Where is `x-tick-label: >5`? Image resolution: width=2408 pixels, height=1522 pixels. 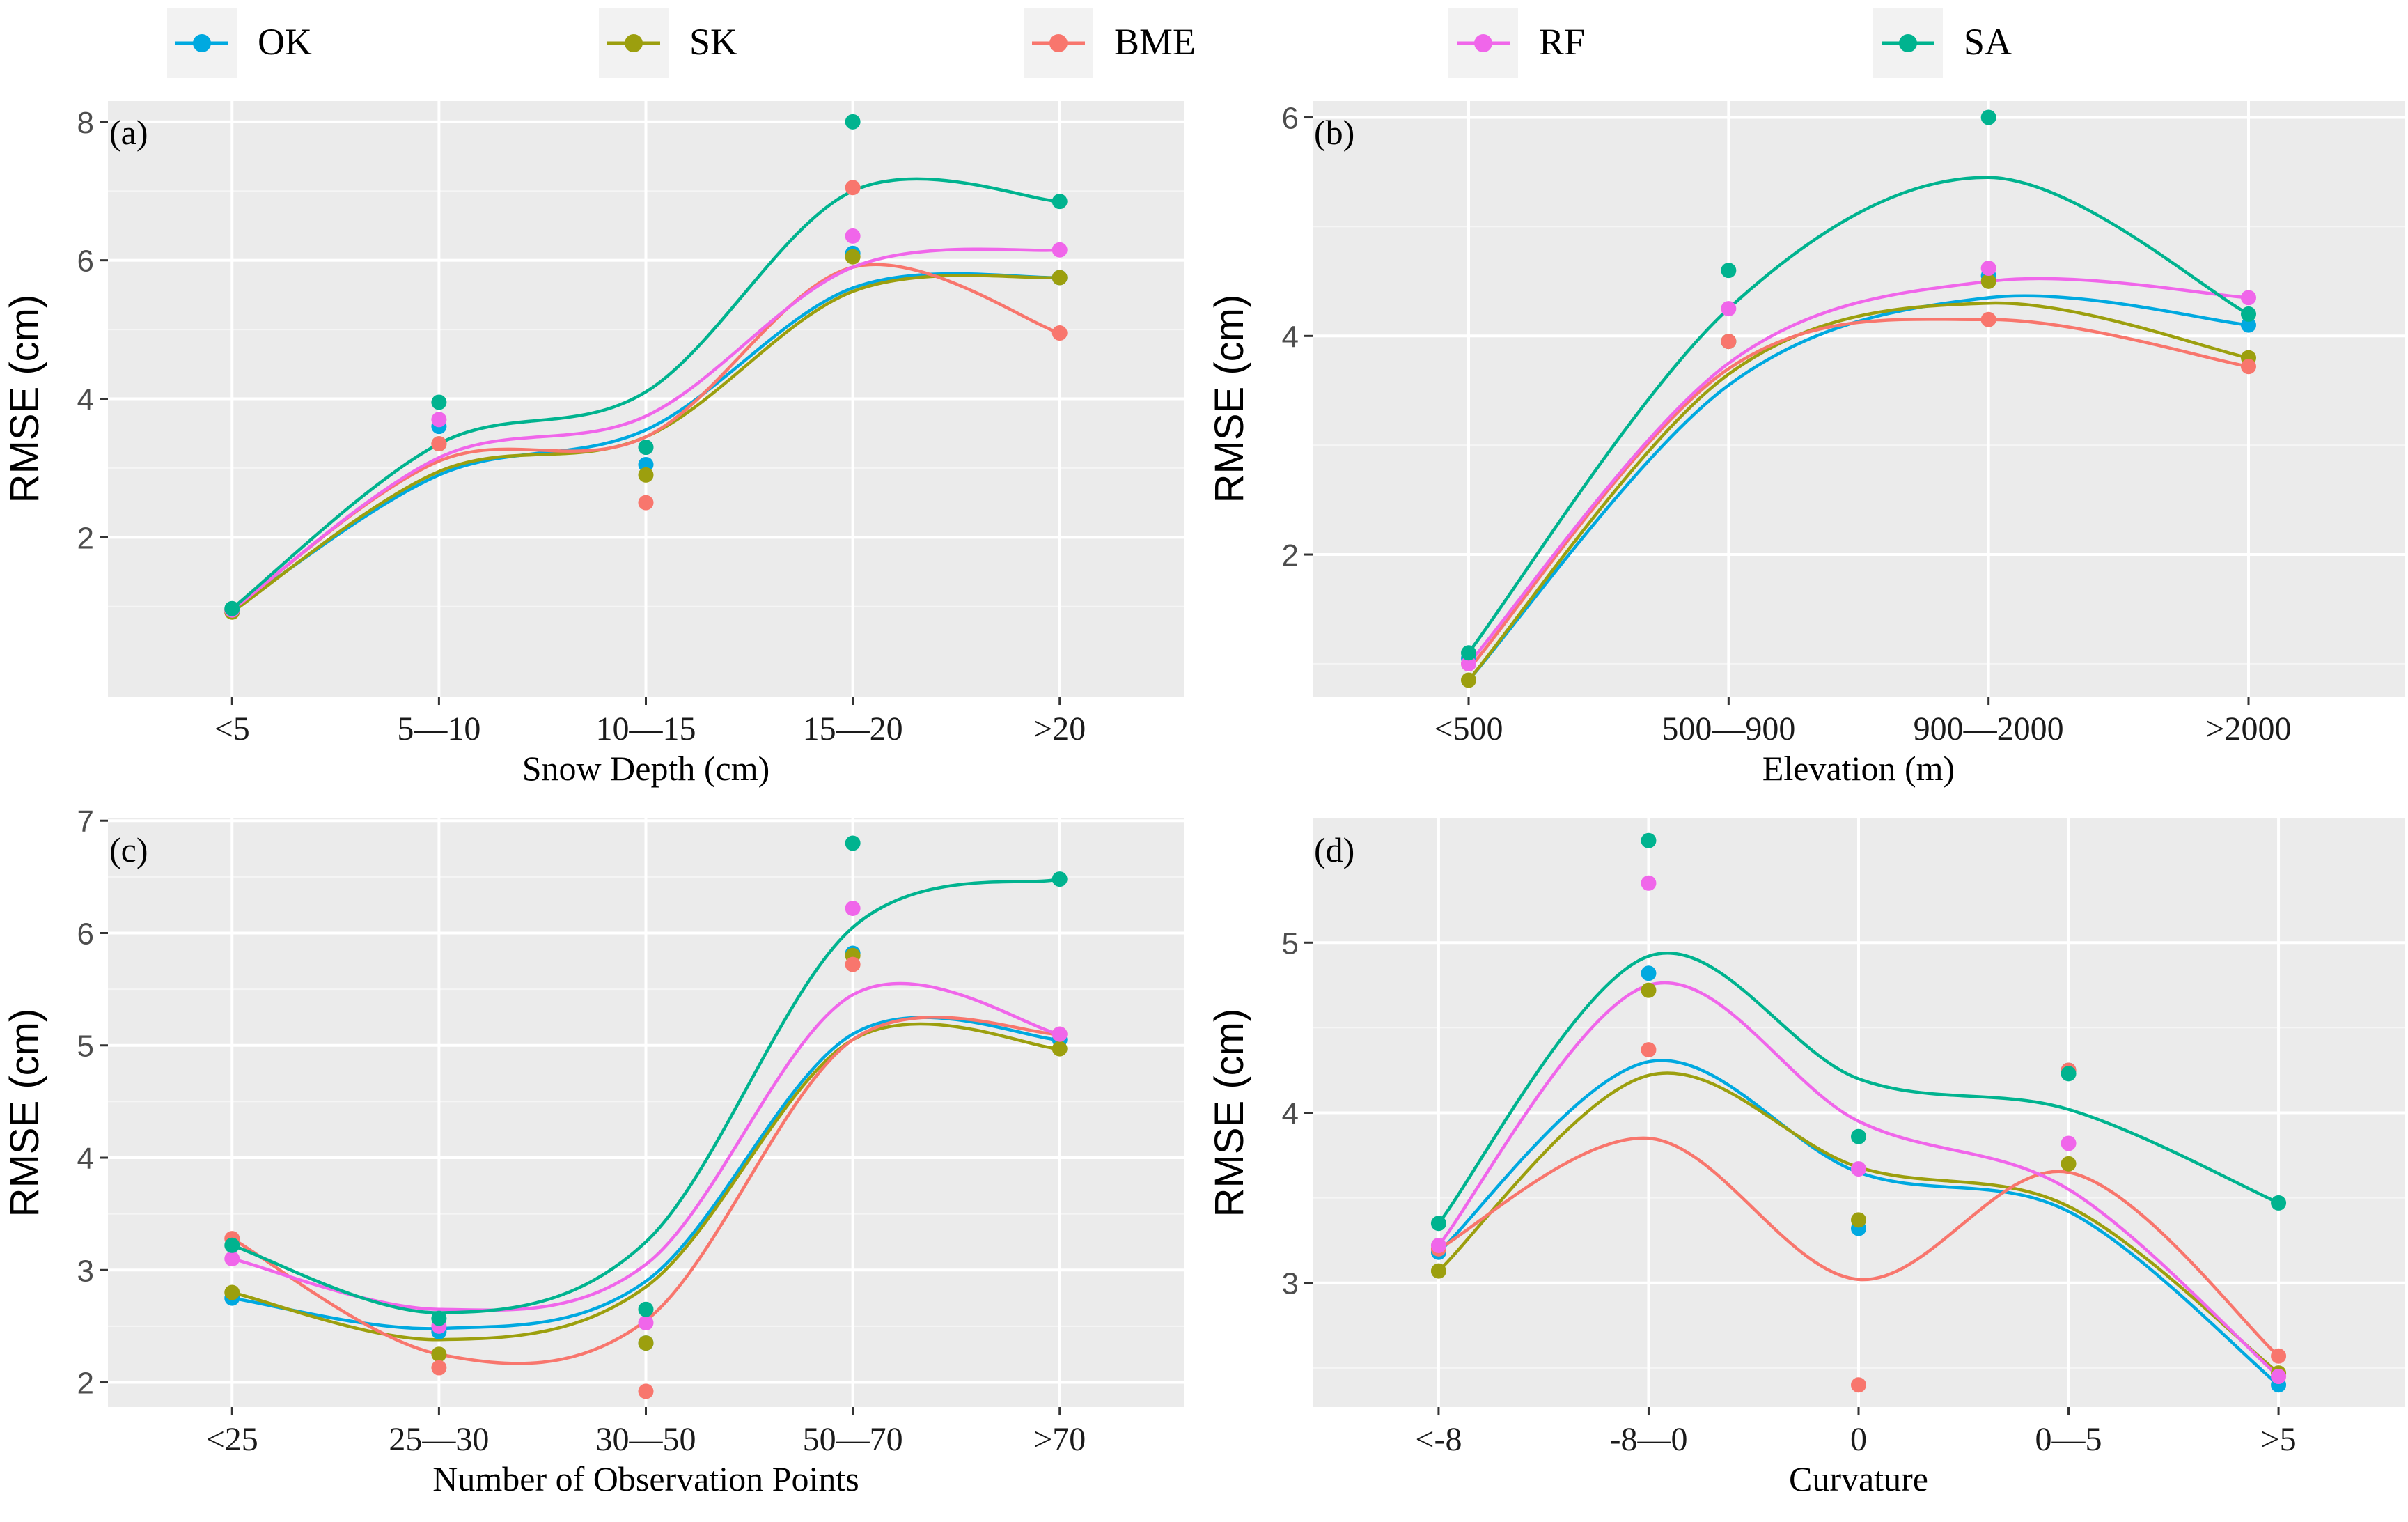
x-tick-label: >5 is located at coordinates (2279, 1439).